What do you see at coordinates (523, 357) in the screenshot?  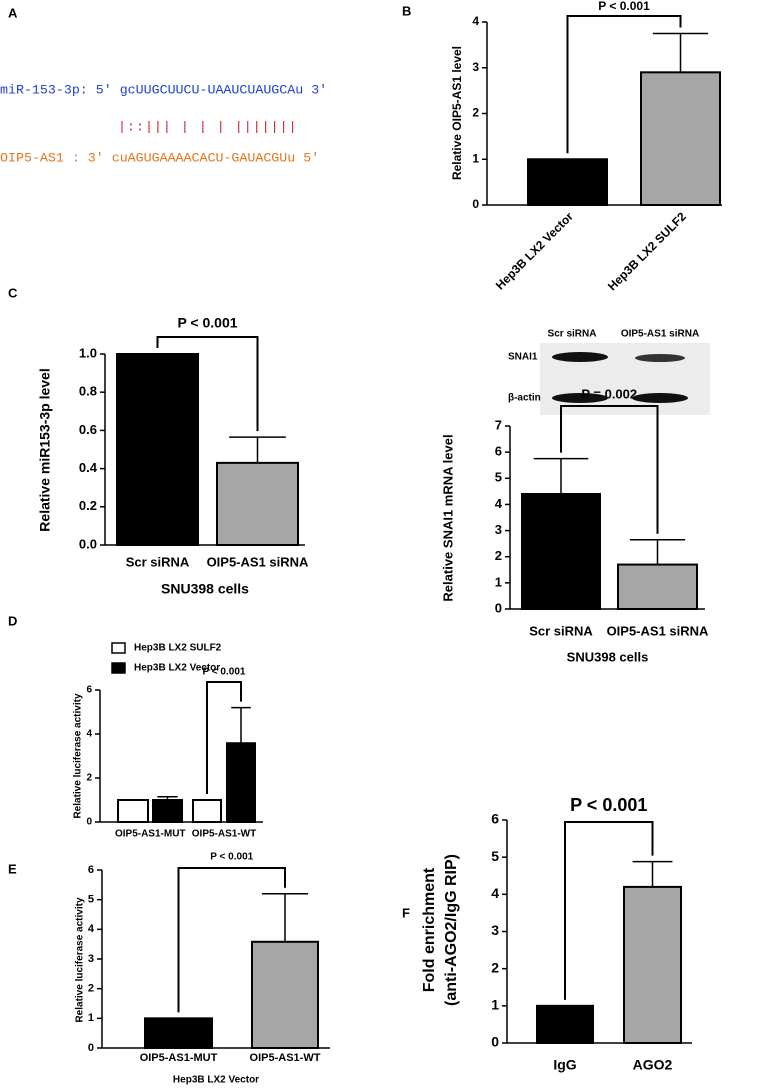 I see `blot-row: SNAI1` at bounding box center [523, 357].